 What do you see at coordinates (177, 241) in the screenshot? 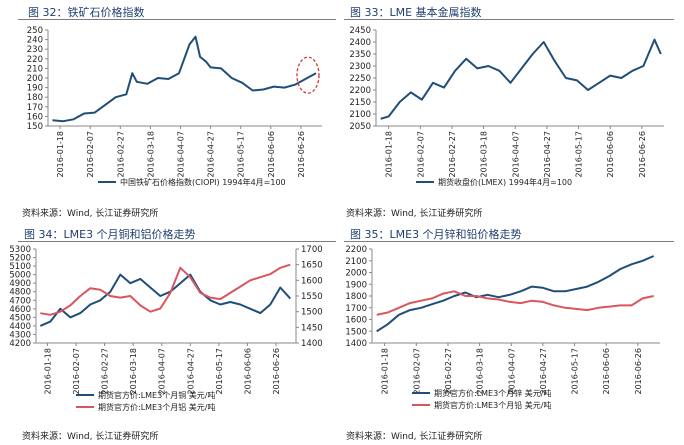
I see `figure-34-title-rule` at bounding box center [177, 241].